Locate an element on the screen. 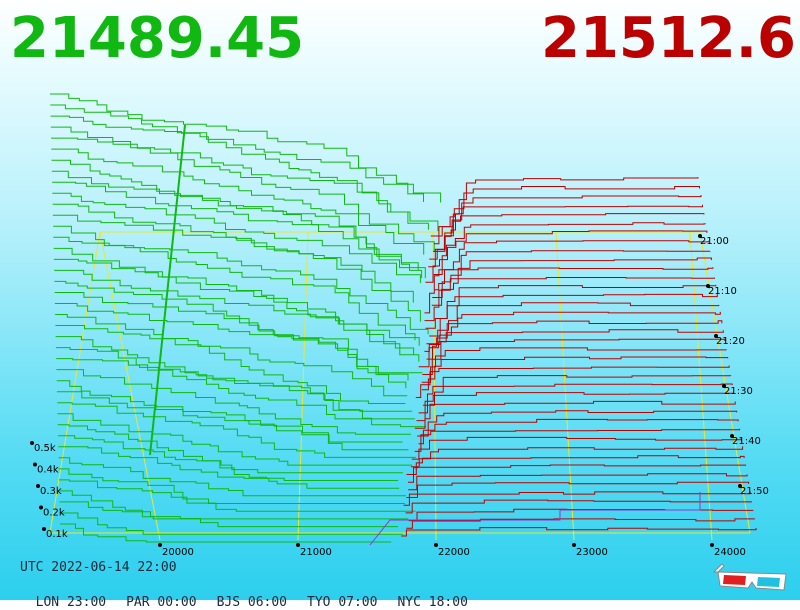 The image size is (800, 610). time-tick-label: 21:20 is located at coordinates (730, 341).